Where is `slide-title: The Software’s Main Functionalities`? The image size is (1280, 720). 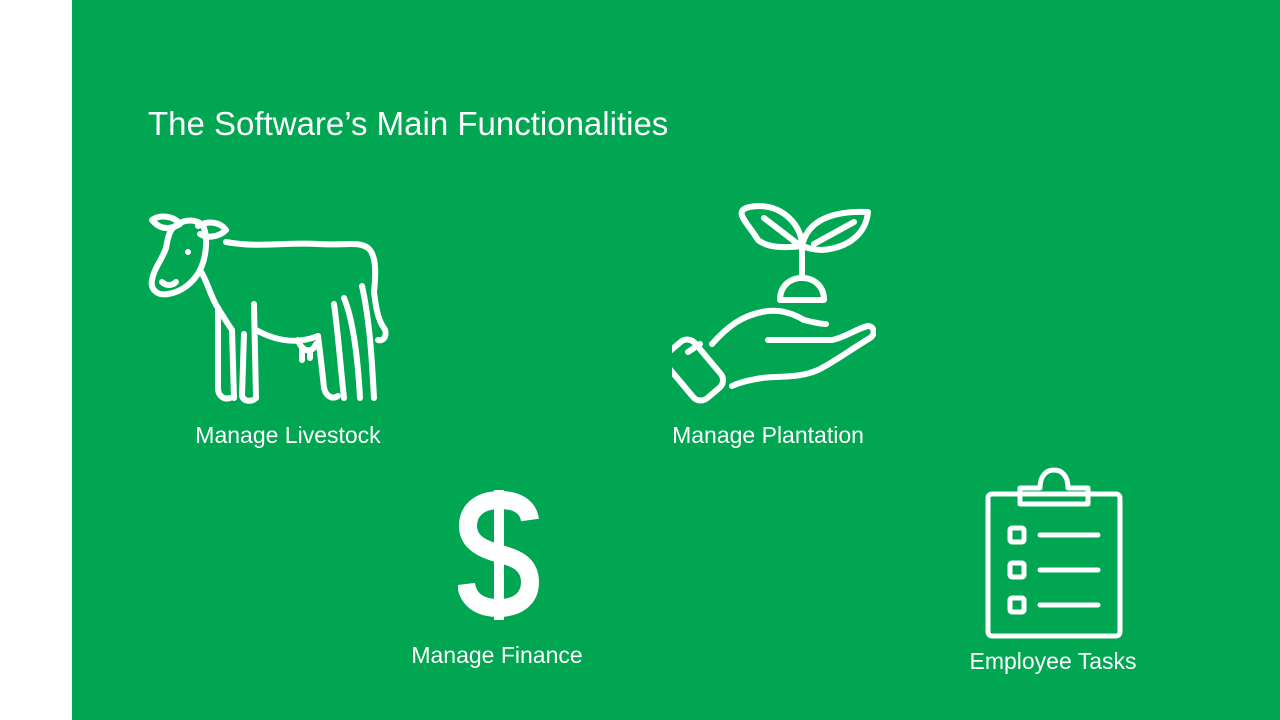 slide-title: The Software’s Main Functionalities is located at coordinates (408, 123).